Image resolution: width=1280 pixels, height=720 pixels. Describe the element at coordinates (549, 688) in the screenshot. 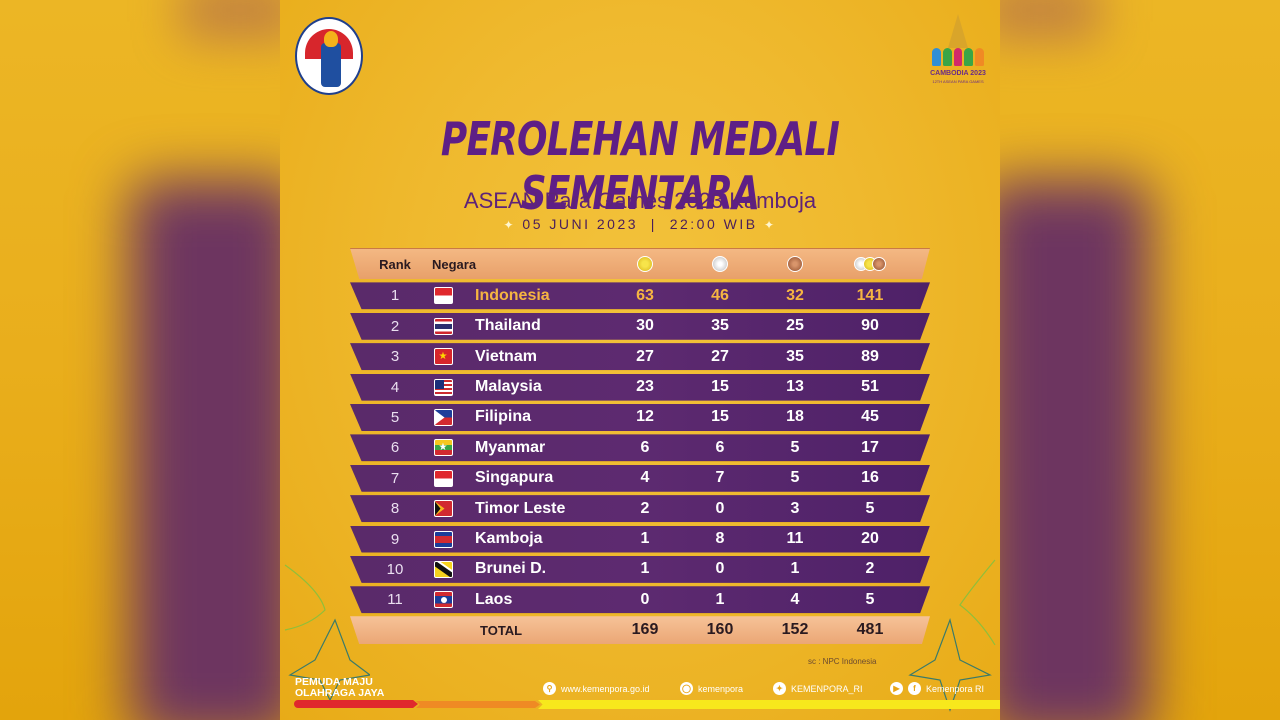

I see `search-icon: ⚲` at that location.